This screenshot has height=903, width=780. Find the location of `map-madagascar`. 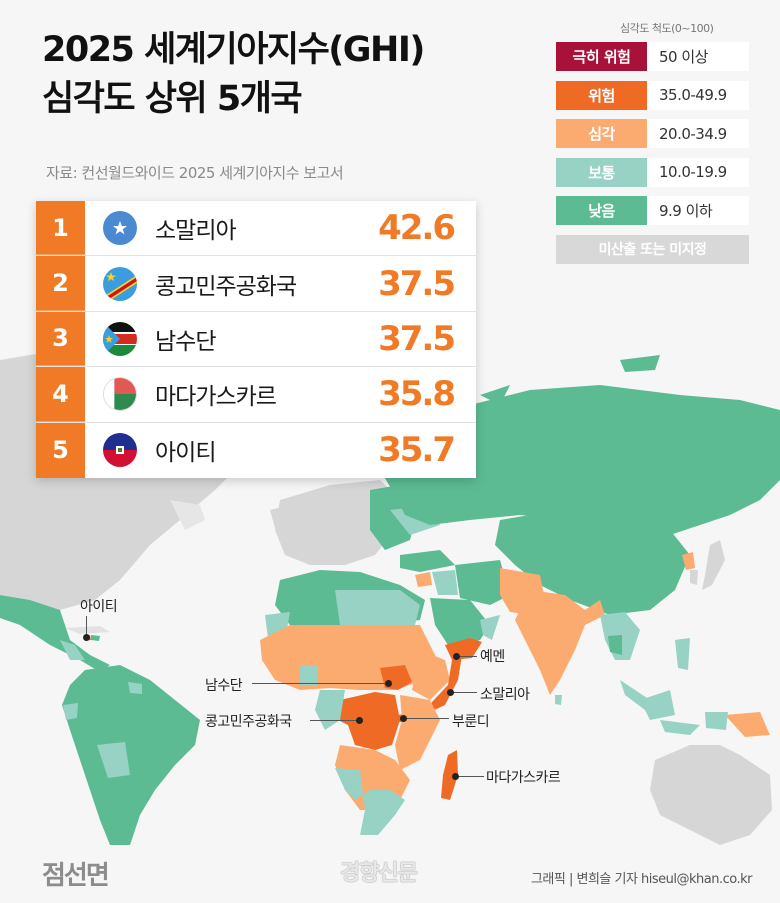

map-madagascar is located at coordinates (449, 775).